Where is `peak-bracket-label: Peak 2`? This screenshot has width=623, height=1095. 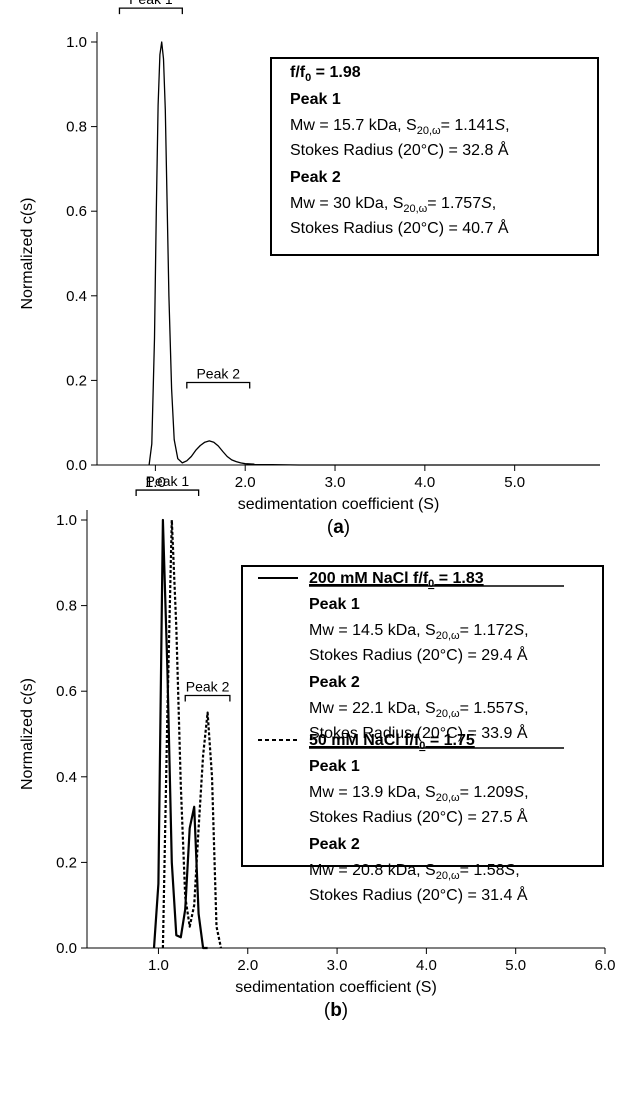 peak-bracket-label: Peak 2 is located at coordinates (208, 686).